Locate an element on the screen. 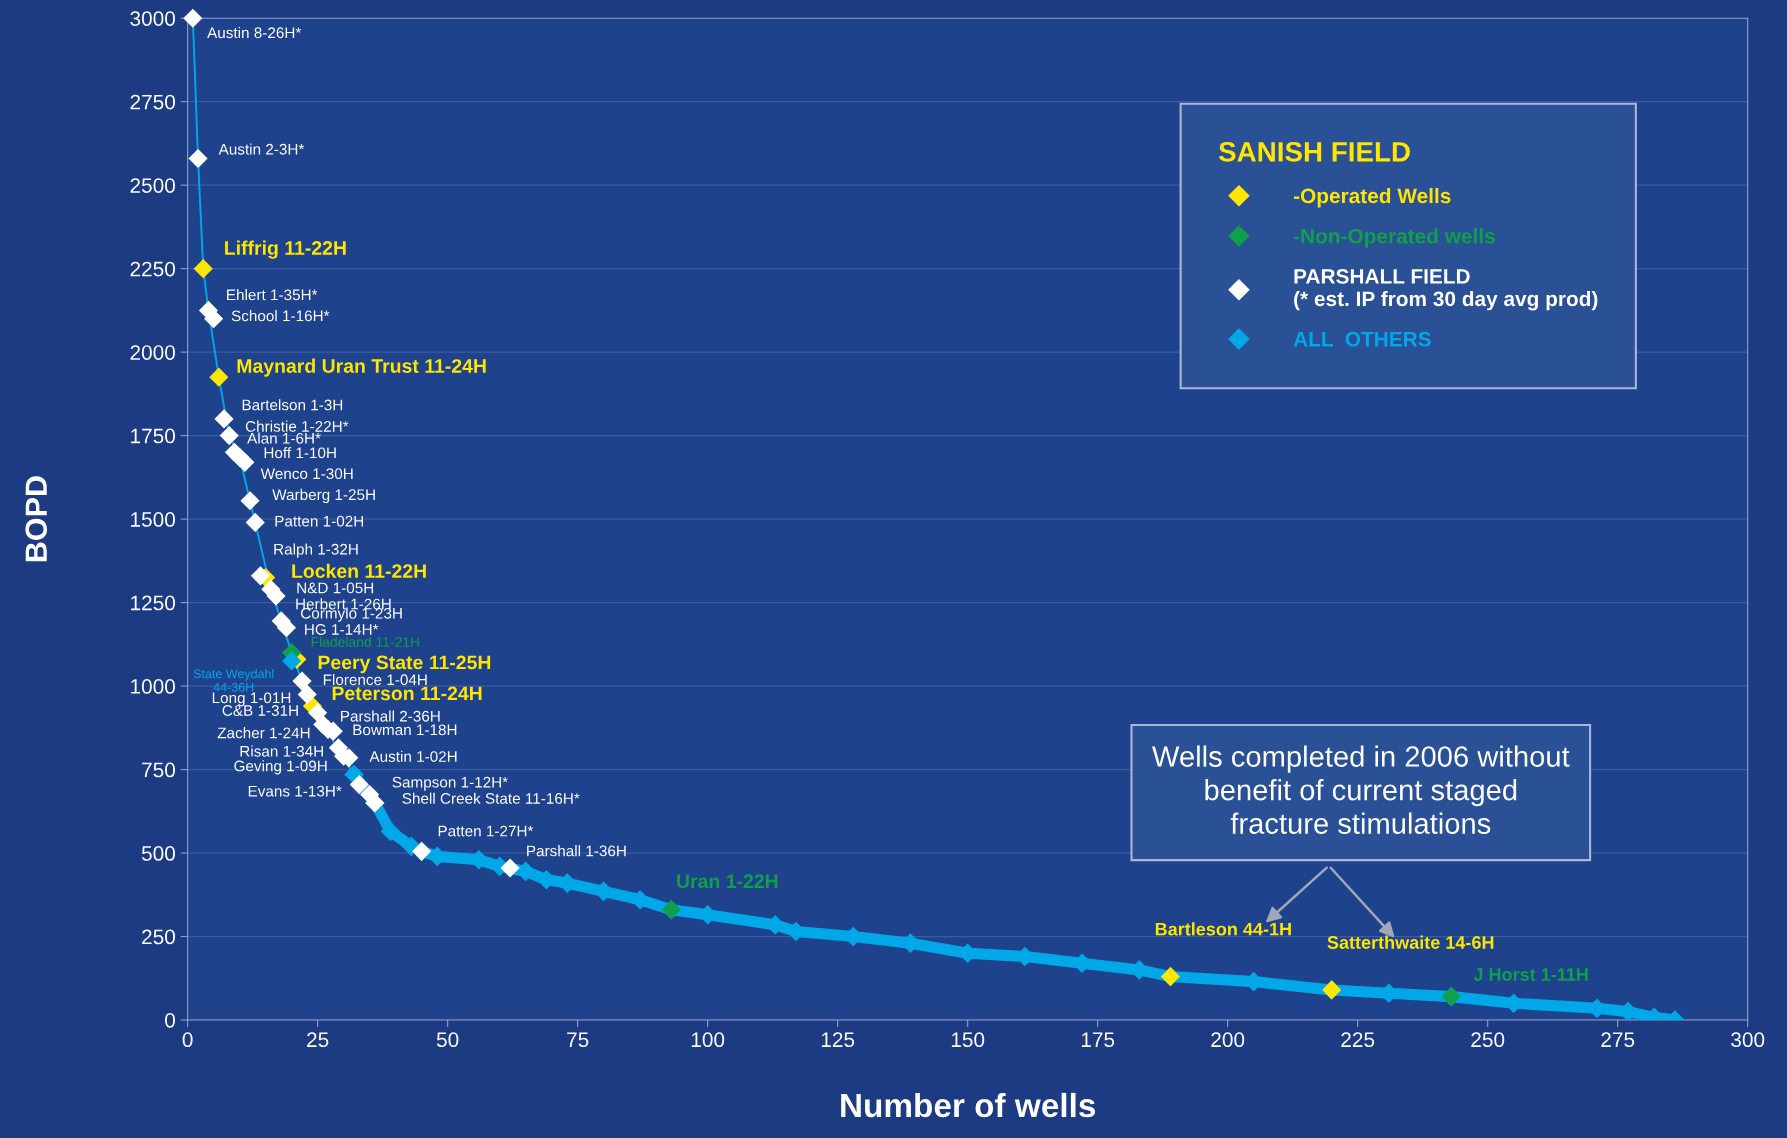 This screenshot has width=1787, height=1138. annotation: Ralph 1-32H is located at coordinates (316, 550).